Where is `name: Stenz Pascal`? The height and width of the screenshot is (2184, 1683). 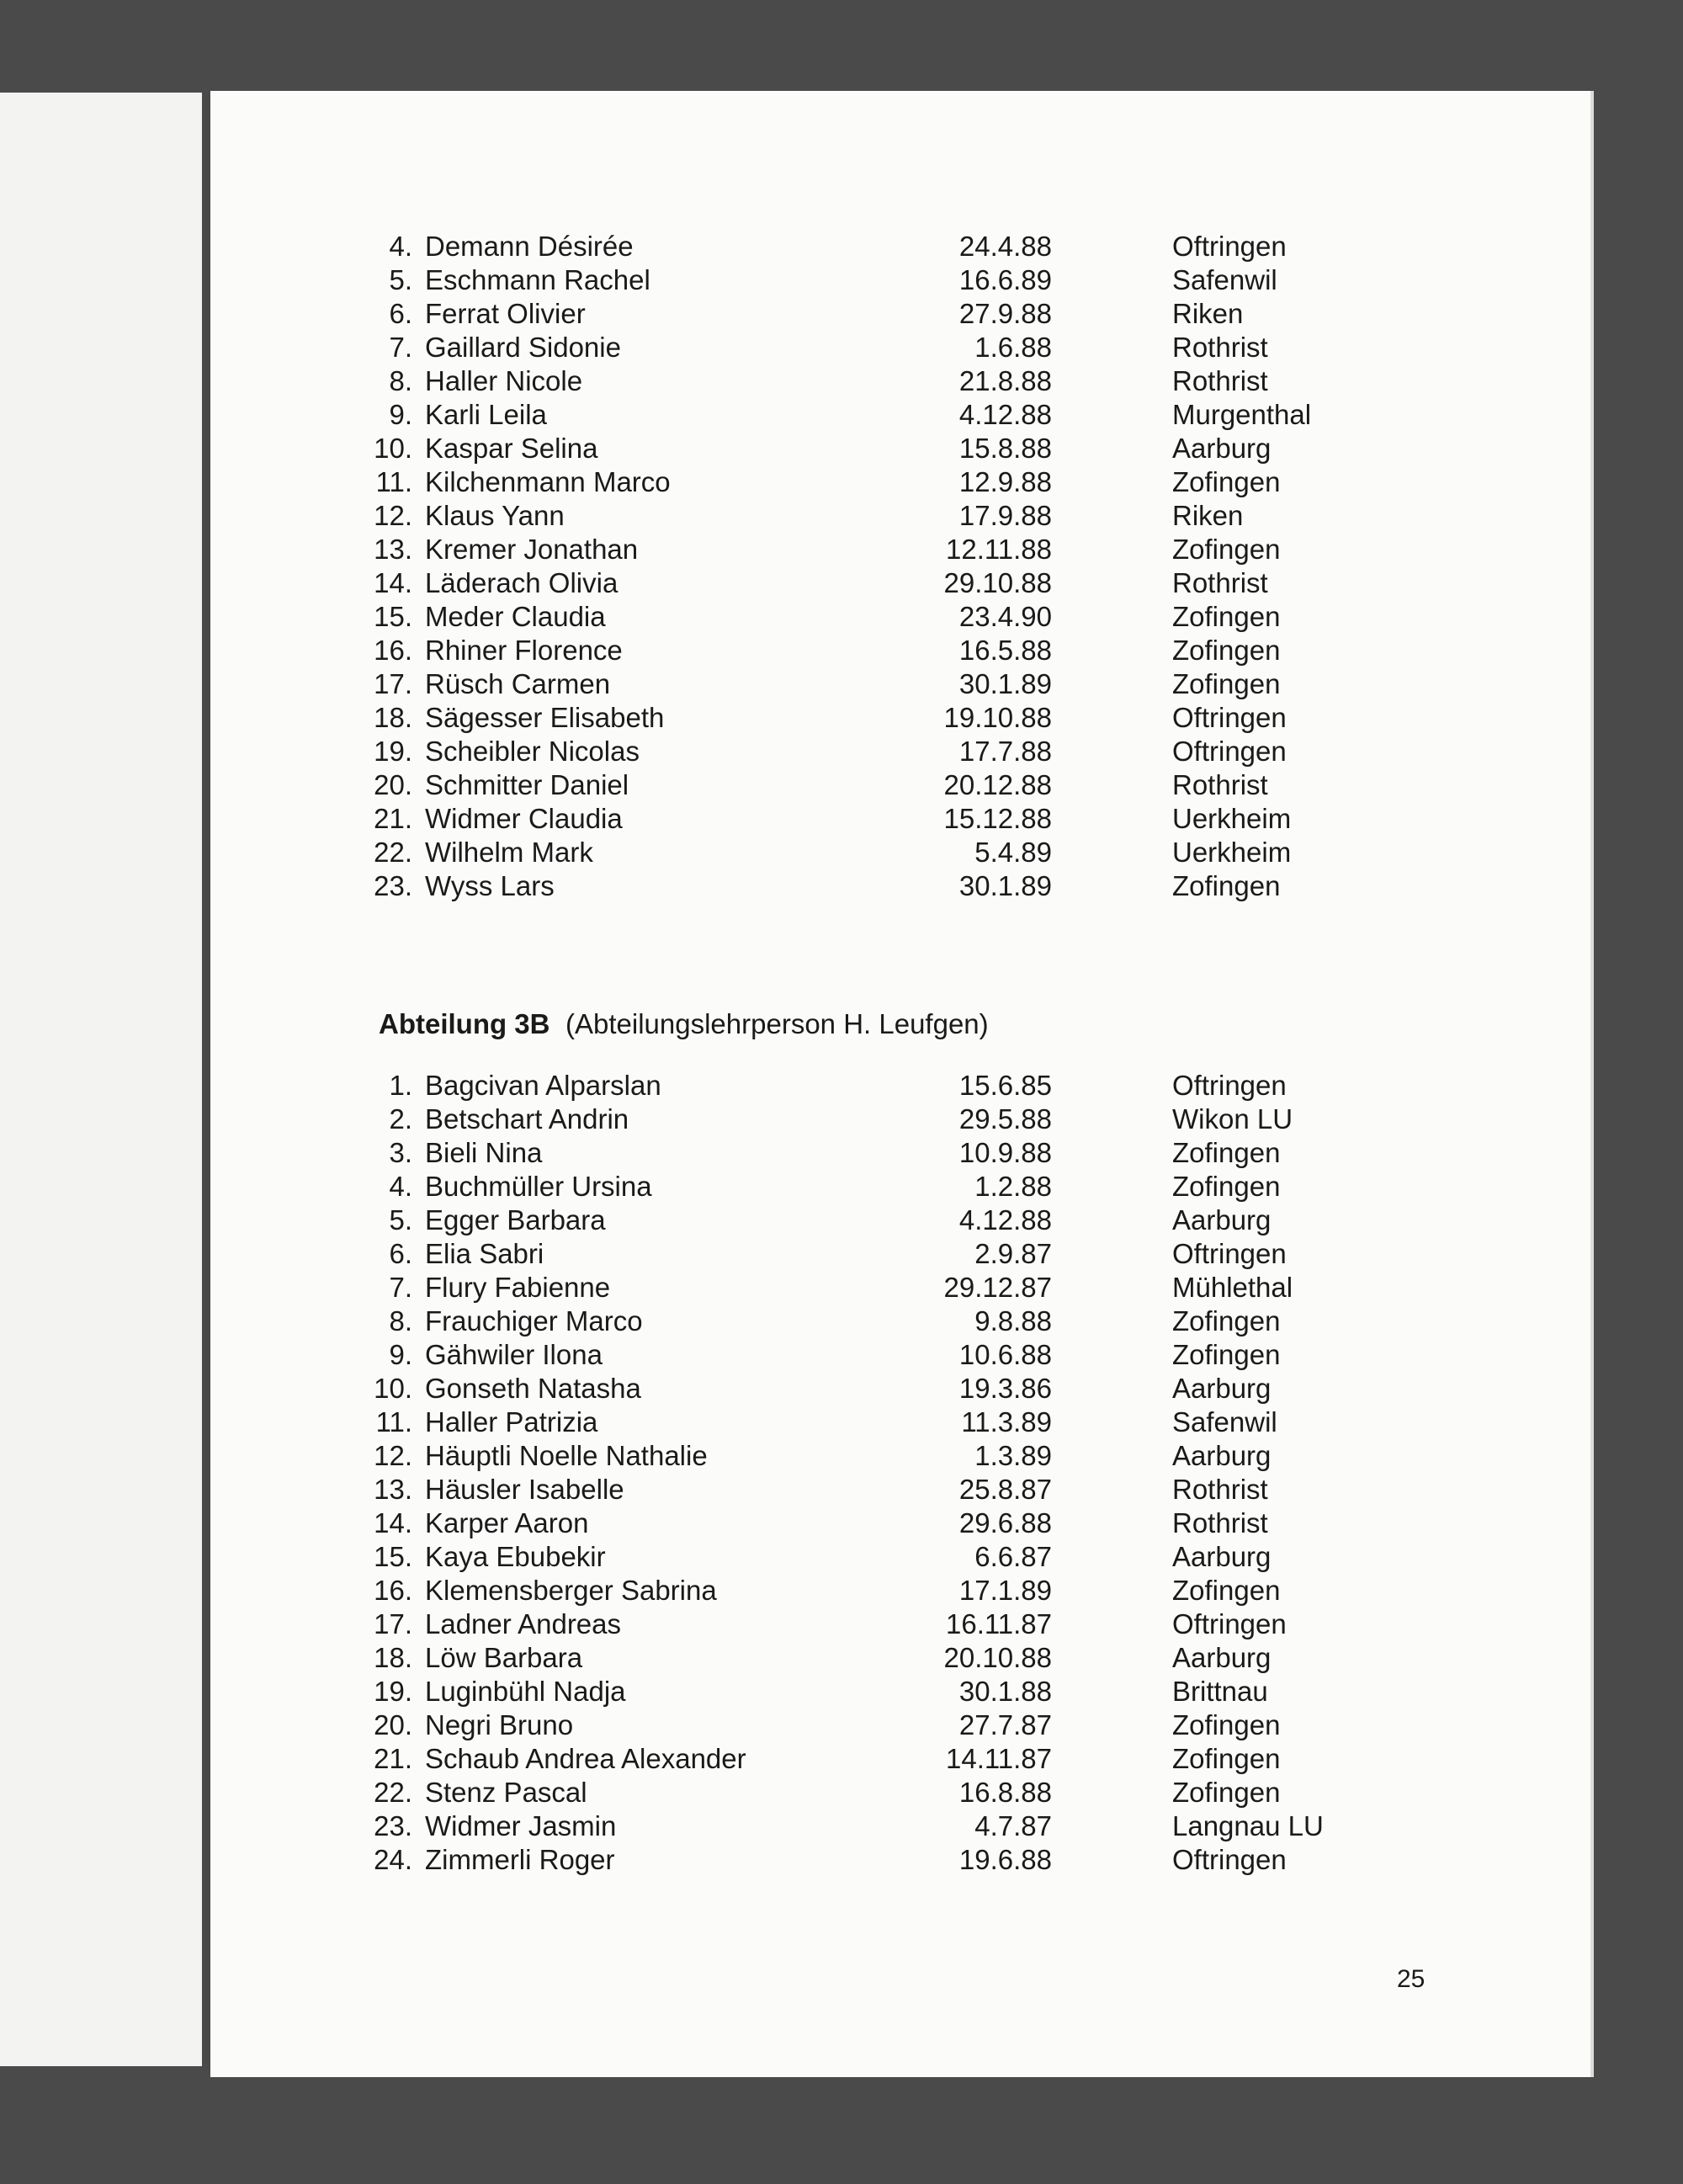
name: Stenz Pascal is located at coordinates (506, 1792).